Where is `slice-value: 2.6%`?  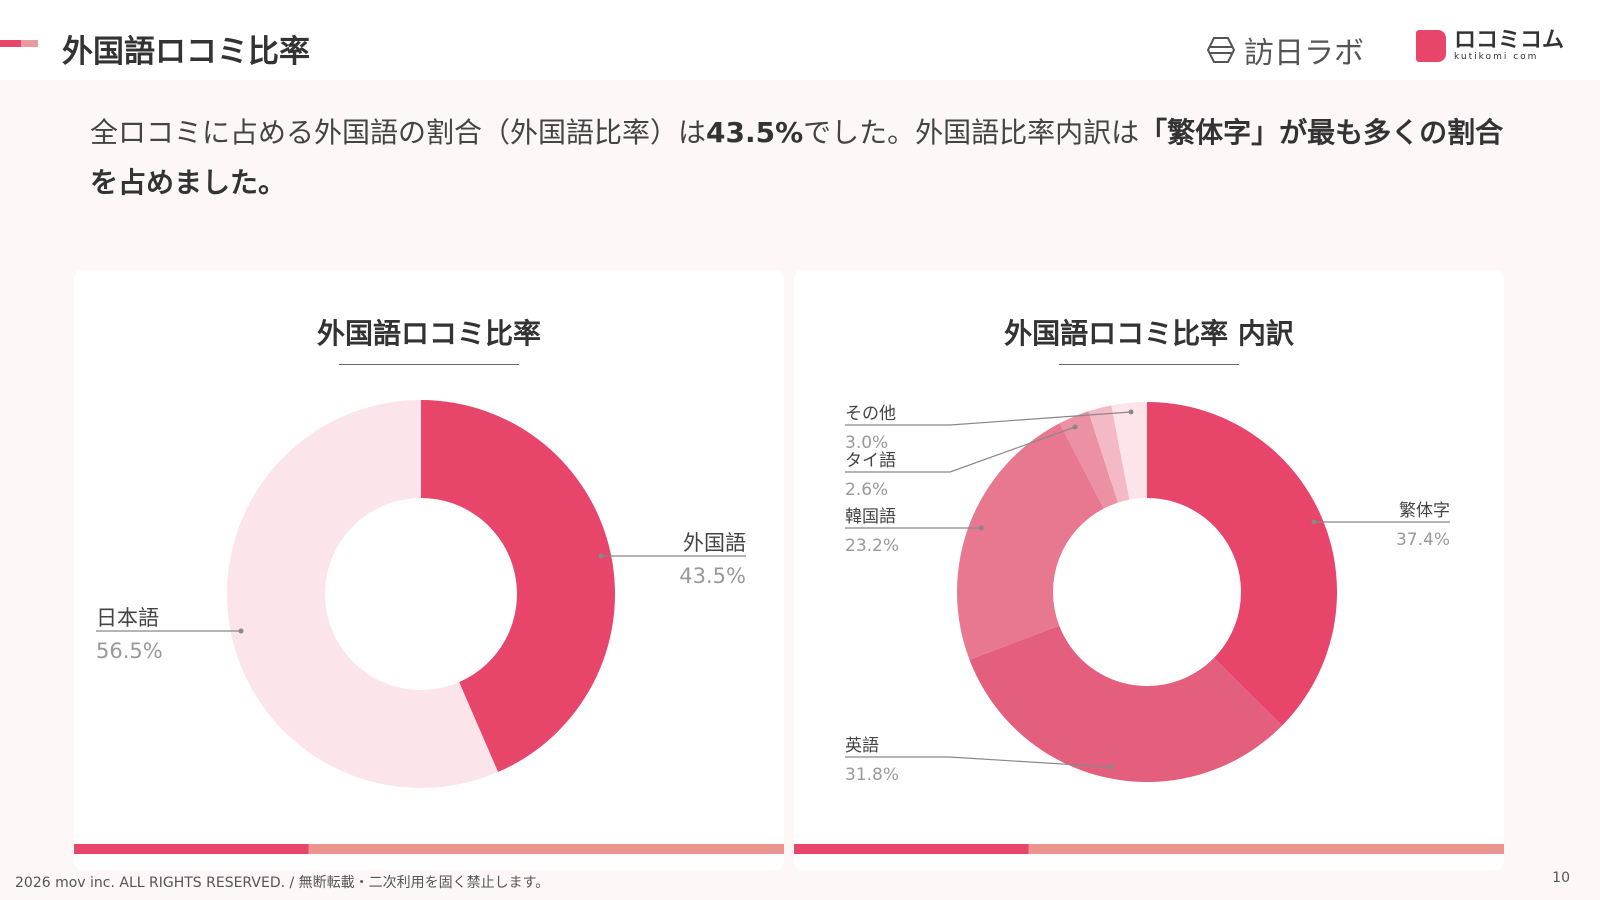
slice-value: 2.6% is located at coordinates (866, 490).